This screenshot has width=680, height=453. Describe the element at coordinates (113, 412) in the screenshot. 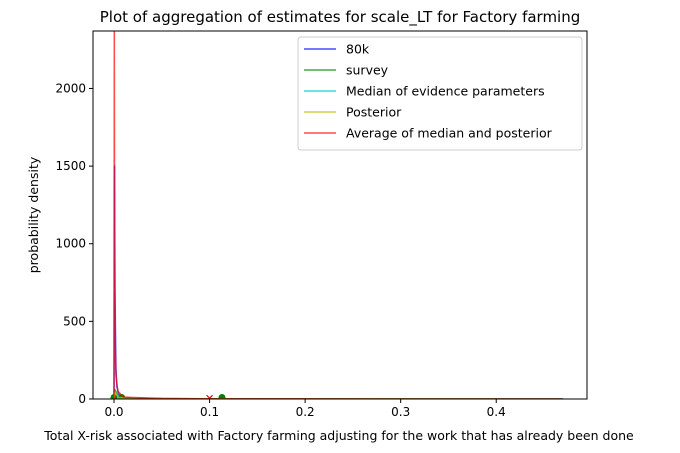

I see `x-tick-label-0: 0.0` at that location.